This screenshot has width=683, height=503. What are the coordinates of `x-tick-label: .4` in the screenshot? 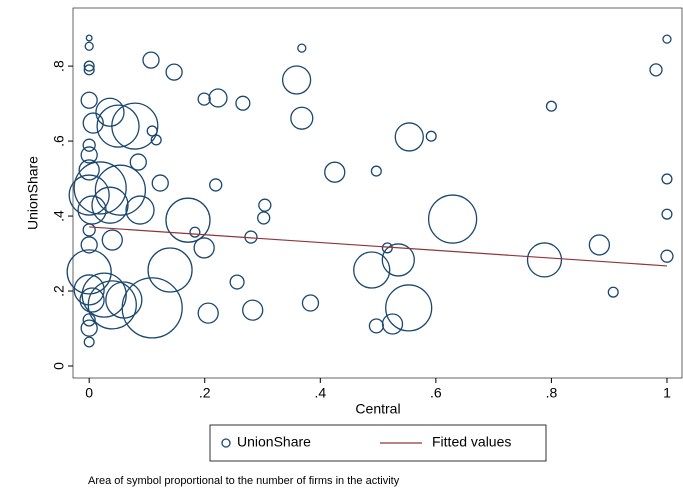 It's located at (320, 393).